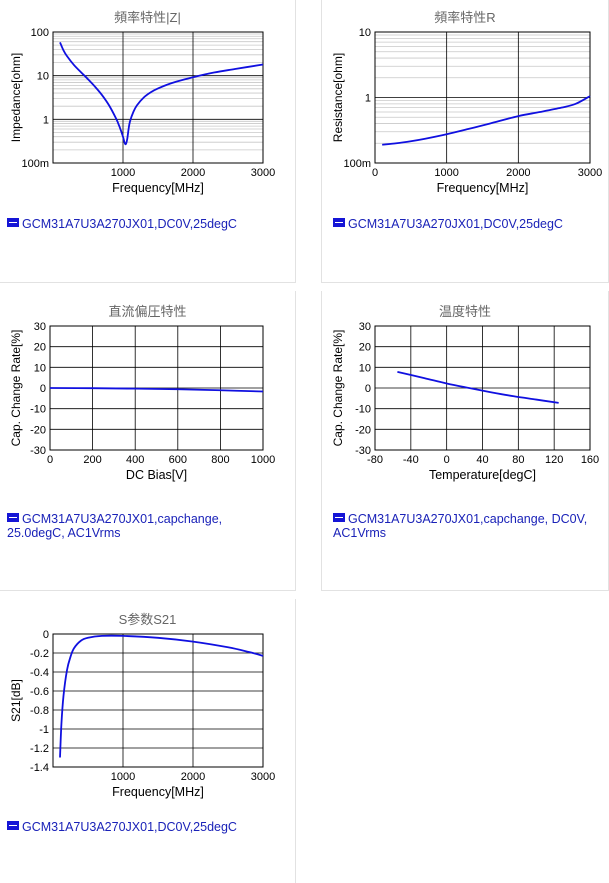 Image resolution: width=609 pixels, height=883 pixels. I want to click on x-axis-label: Temperature[degC], so click(482, 475).